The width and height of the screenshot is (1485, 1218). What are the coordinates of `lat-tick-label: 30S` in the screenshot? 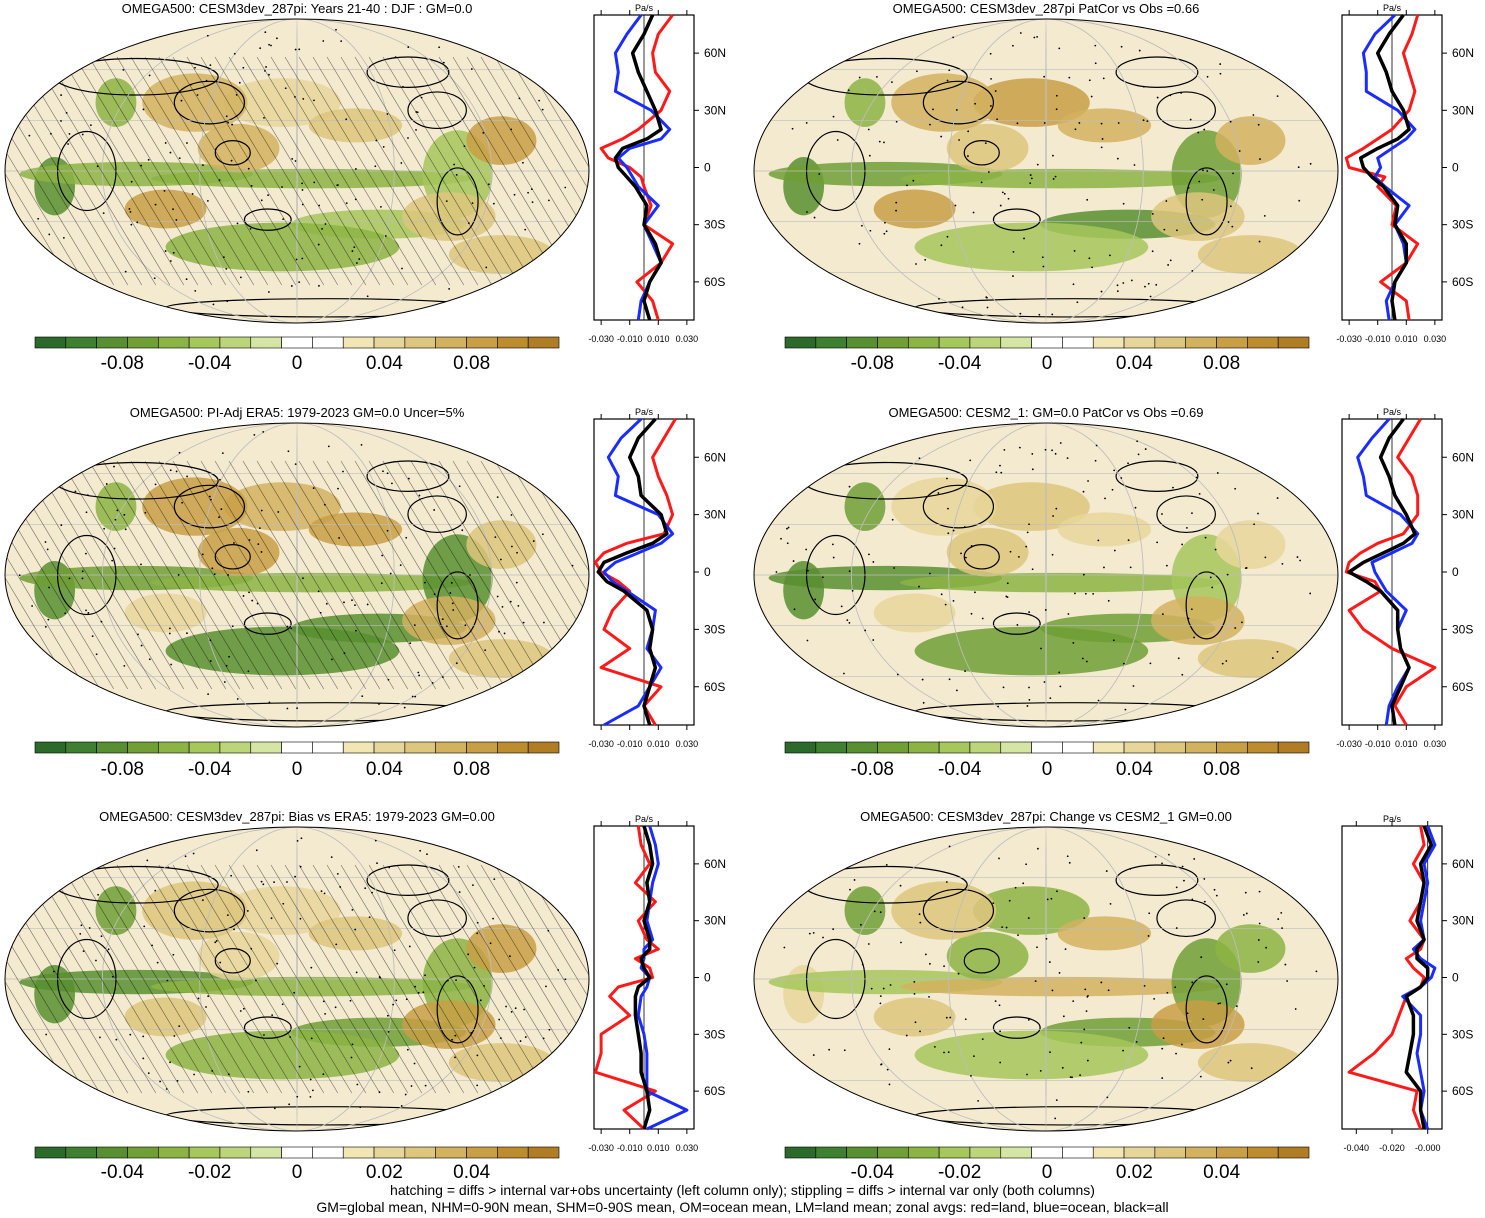 It's located at (714, 225).